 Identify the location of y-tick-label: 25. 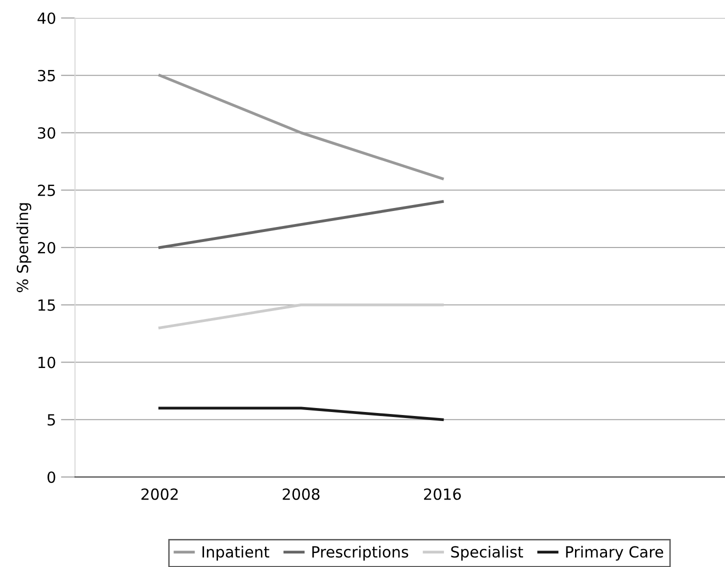
(46, 190).